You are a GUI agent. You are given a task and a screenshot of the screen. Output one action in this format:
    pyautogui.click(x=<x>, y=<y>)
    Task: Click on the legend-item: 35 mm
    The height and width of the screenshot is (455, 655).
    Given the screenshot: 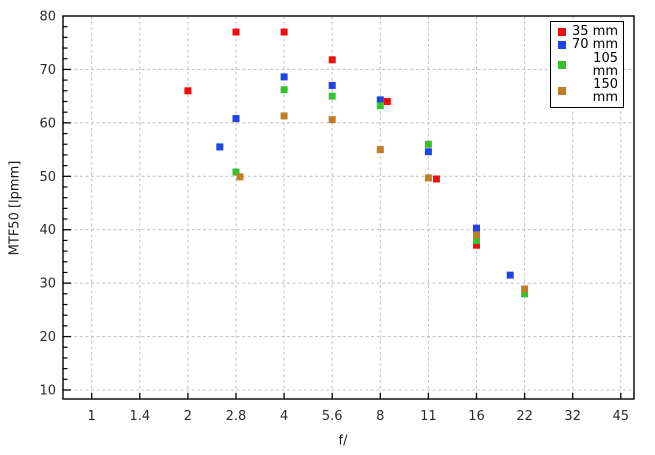 What is the action you would take?
    pyautogui.click(x=588, y=31)
    